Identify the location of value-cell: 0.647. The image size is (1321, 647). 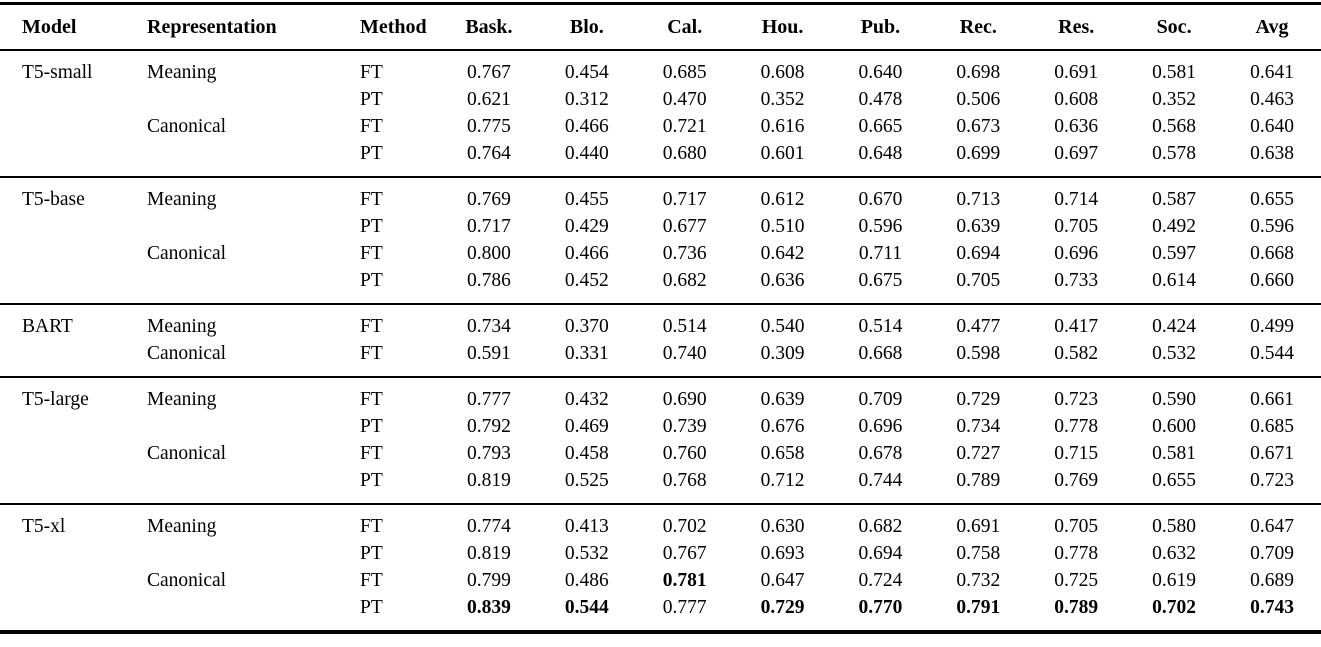
(1272, 526).